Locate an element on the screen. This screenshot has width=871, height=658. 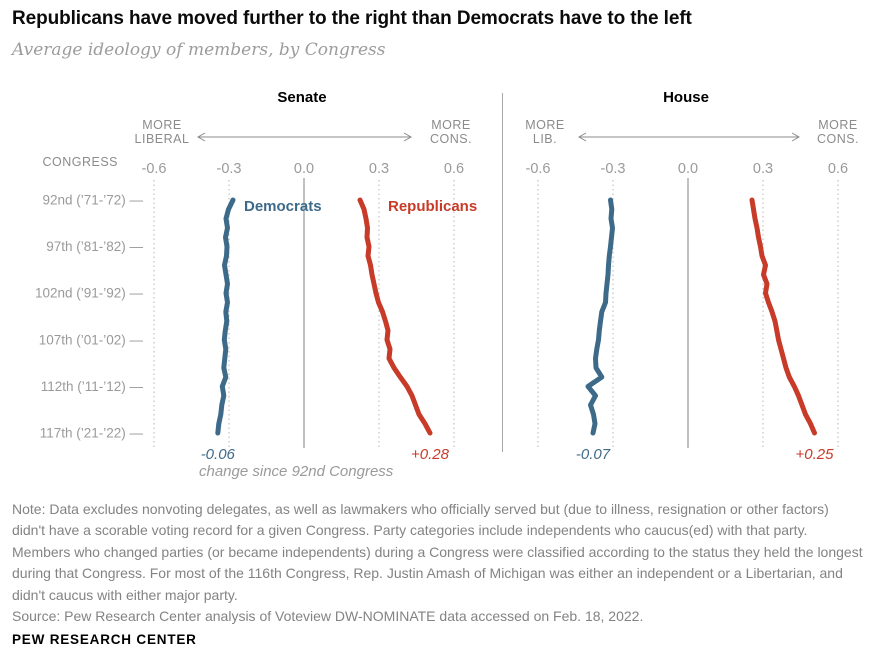
more-liberal-hint: LIBERAL is located at coordinates (162, 139).